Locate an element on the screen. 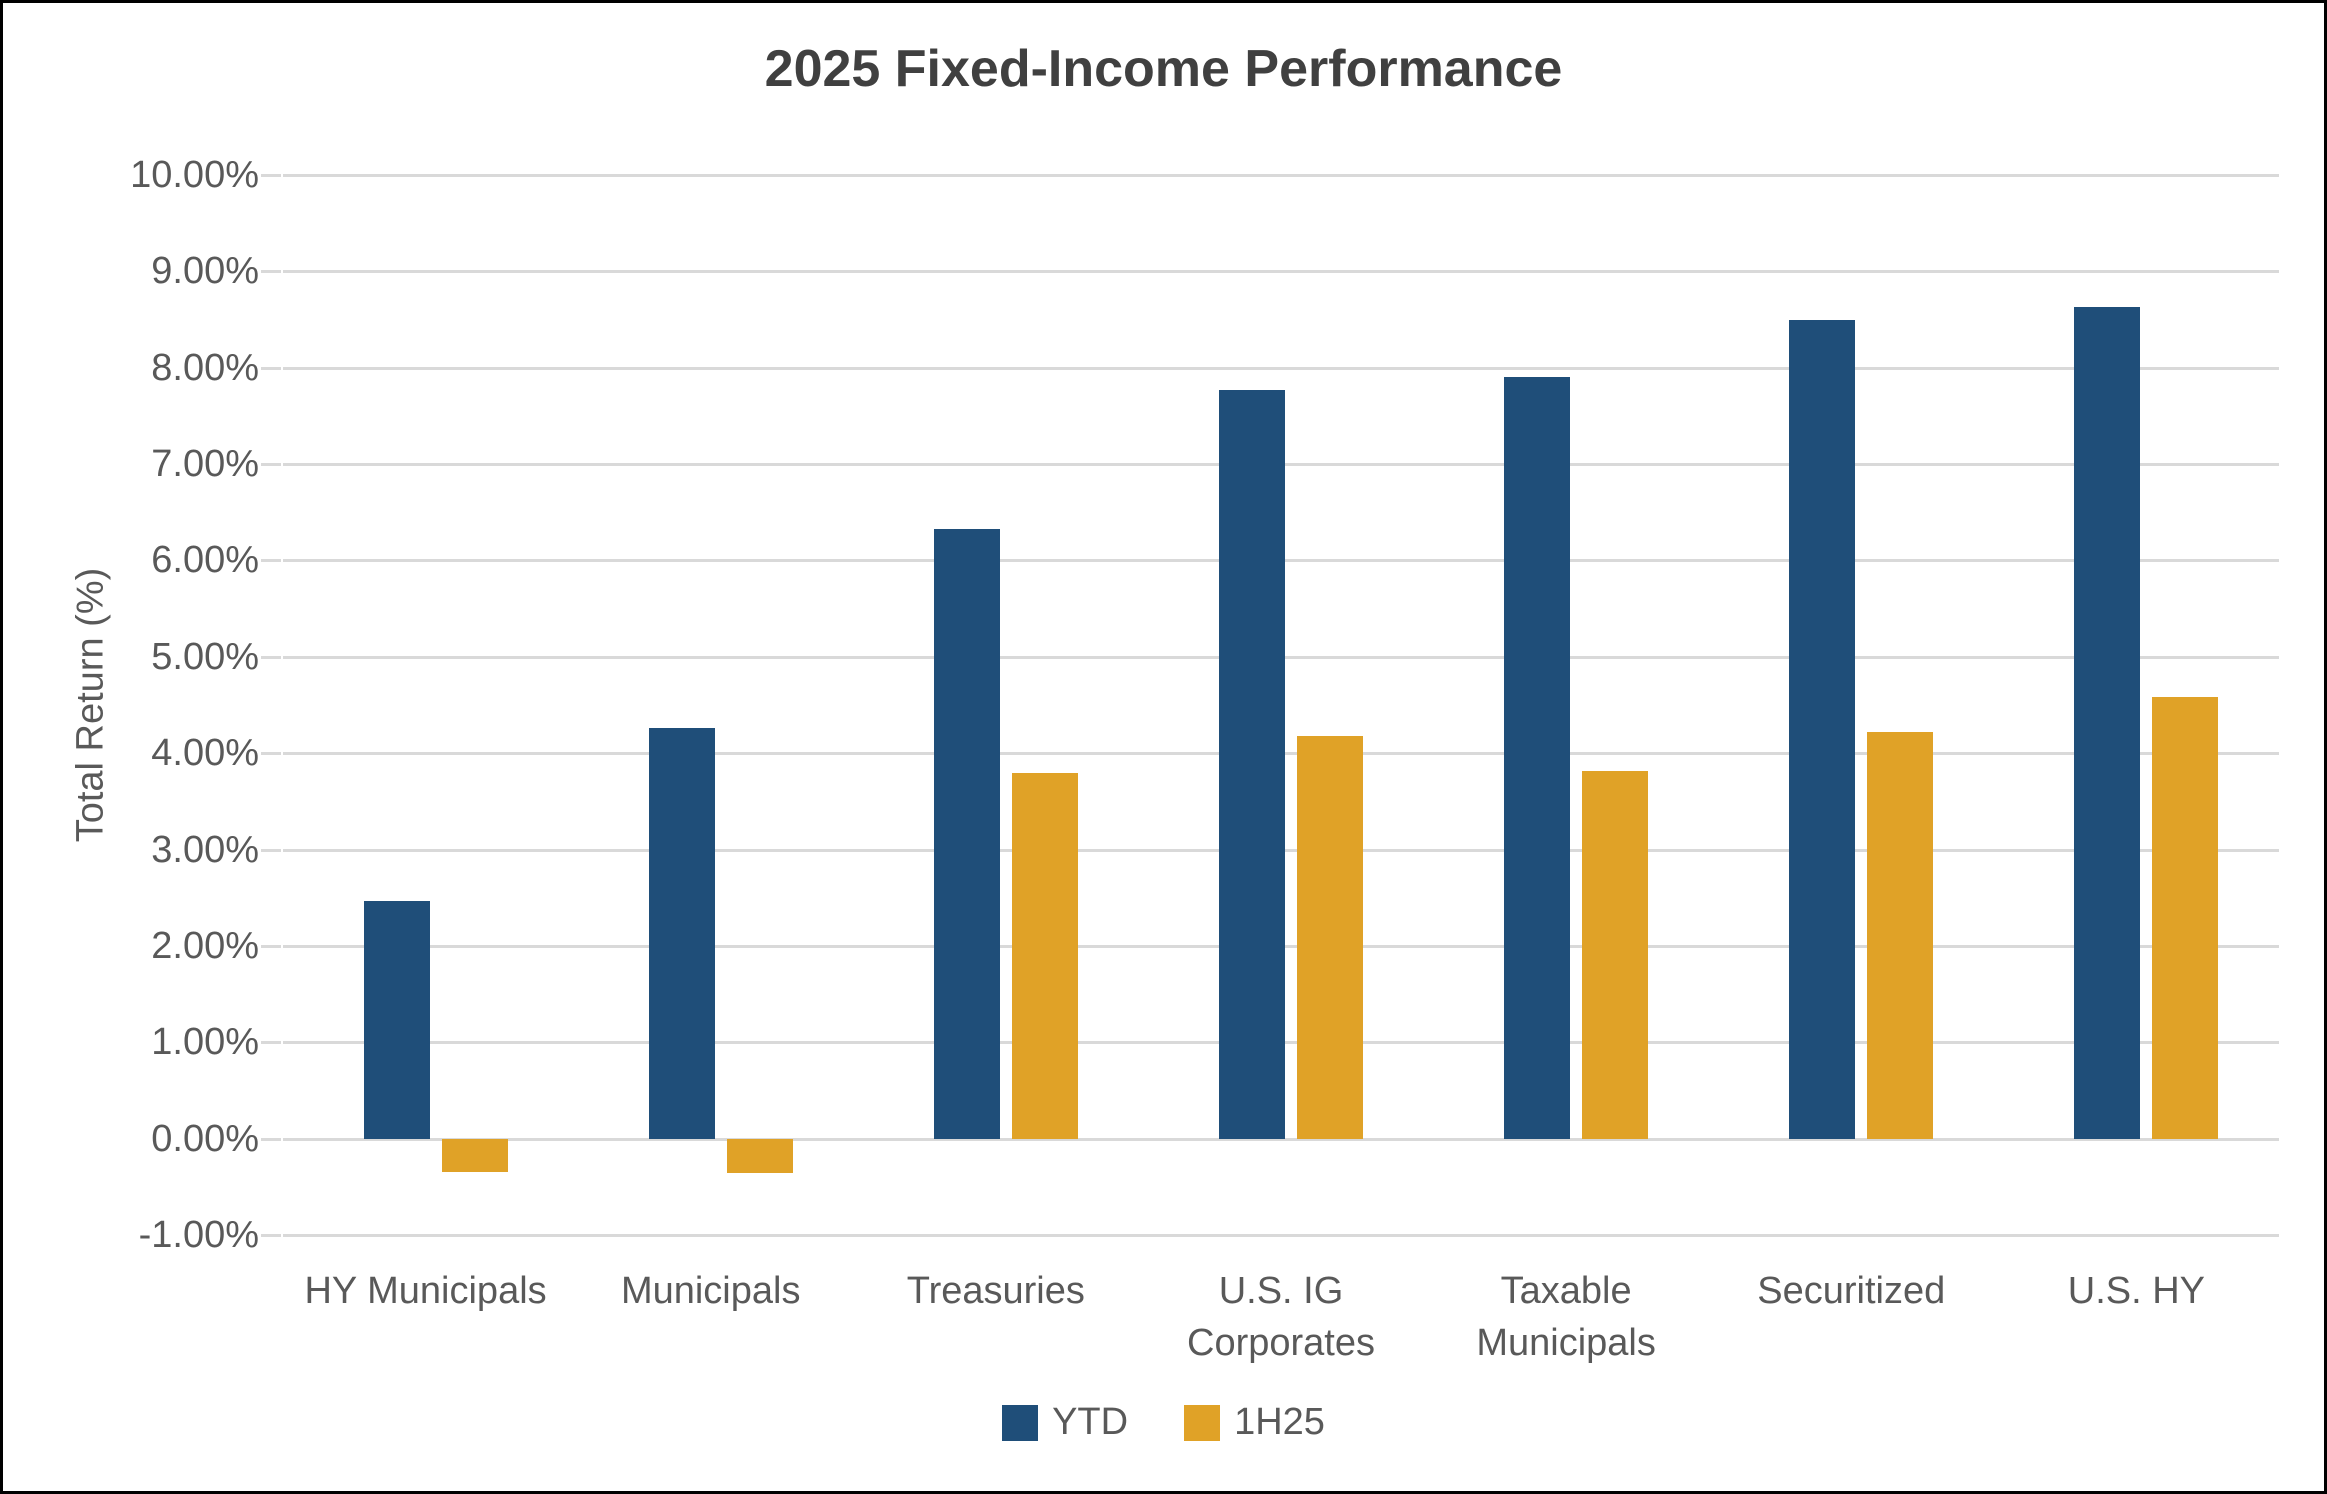  gridline--1.00% is located at coordinates (1281, 1235).